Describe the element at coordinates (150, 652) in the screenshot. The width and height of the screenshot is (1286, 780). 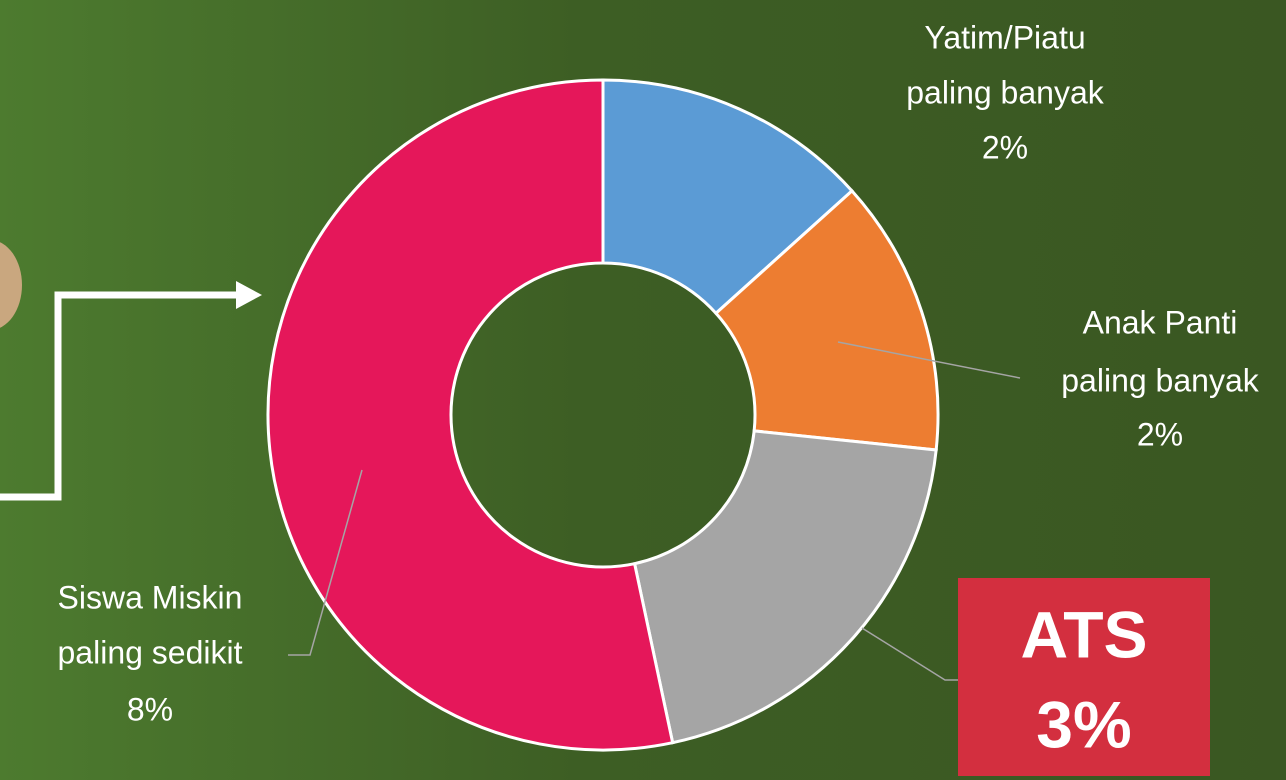
I see `descriptor-label: paling sedikit` at that location.